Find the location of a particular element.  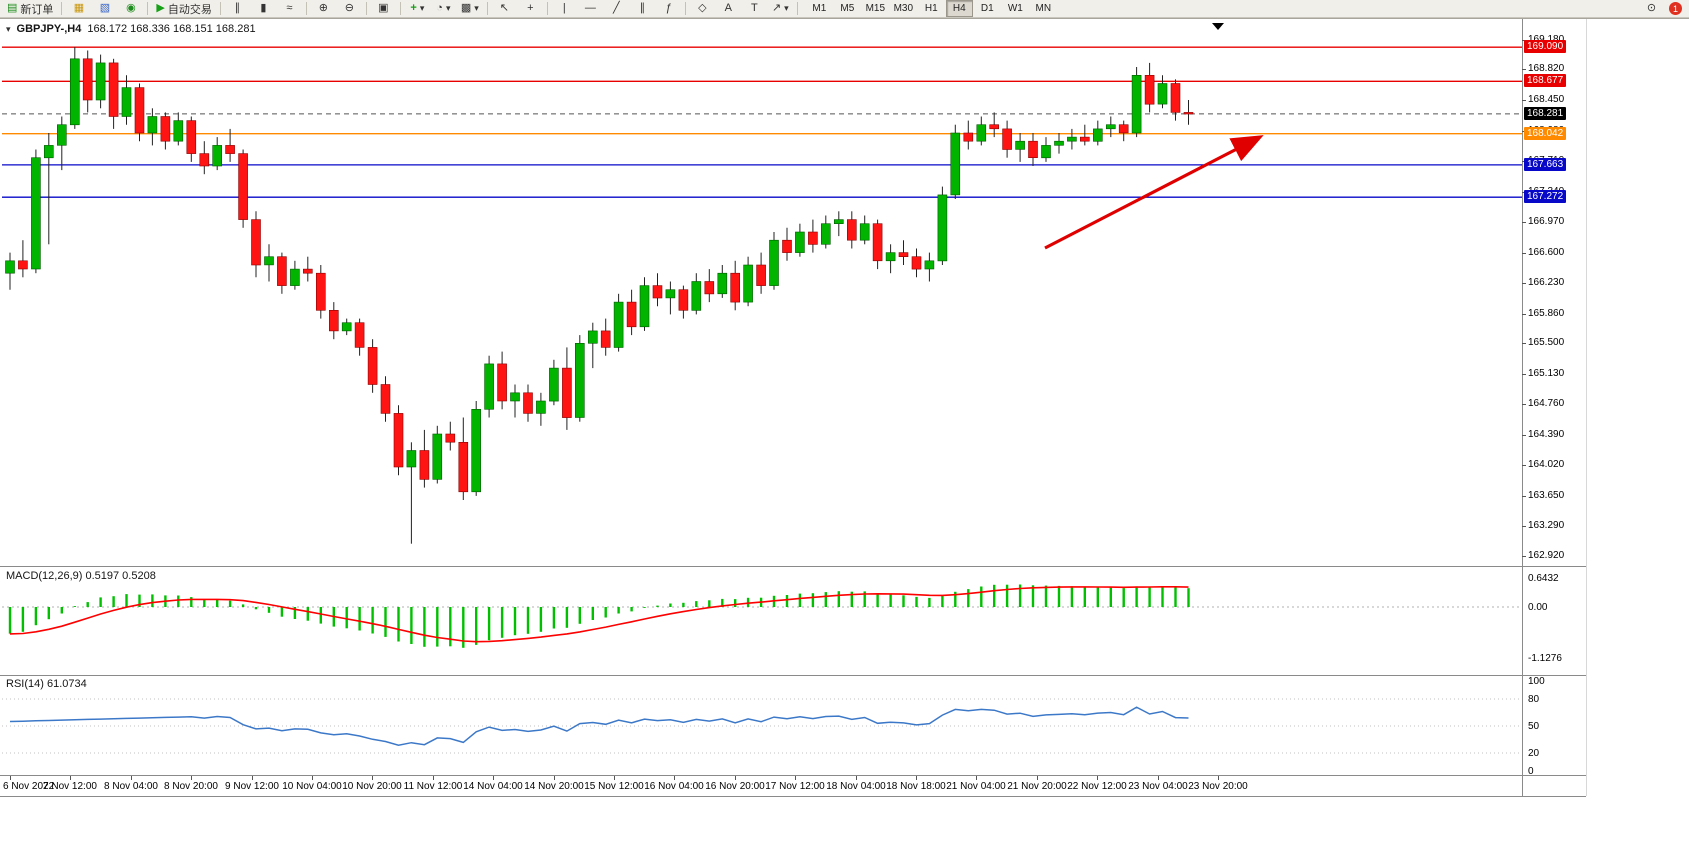

price-axis-label: 169.180 is located at coordinates (1546, 39).